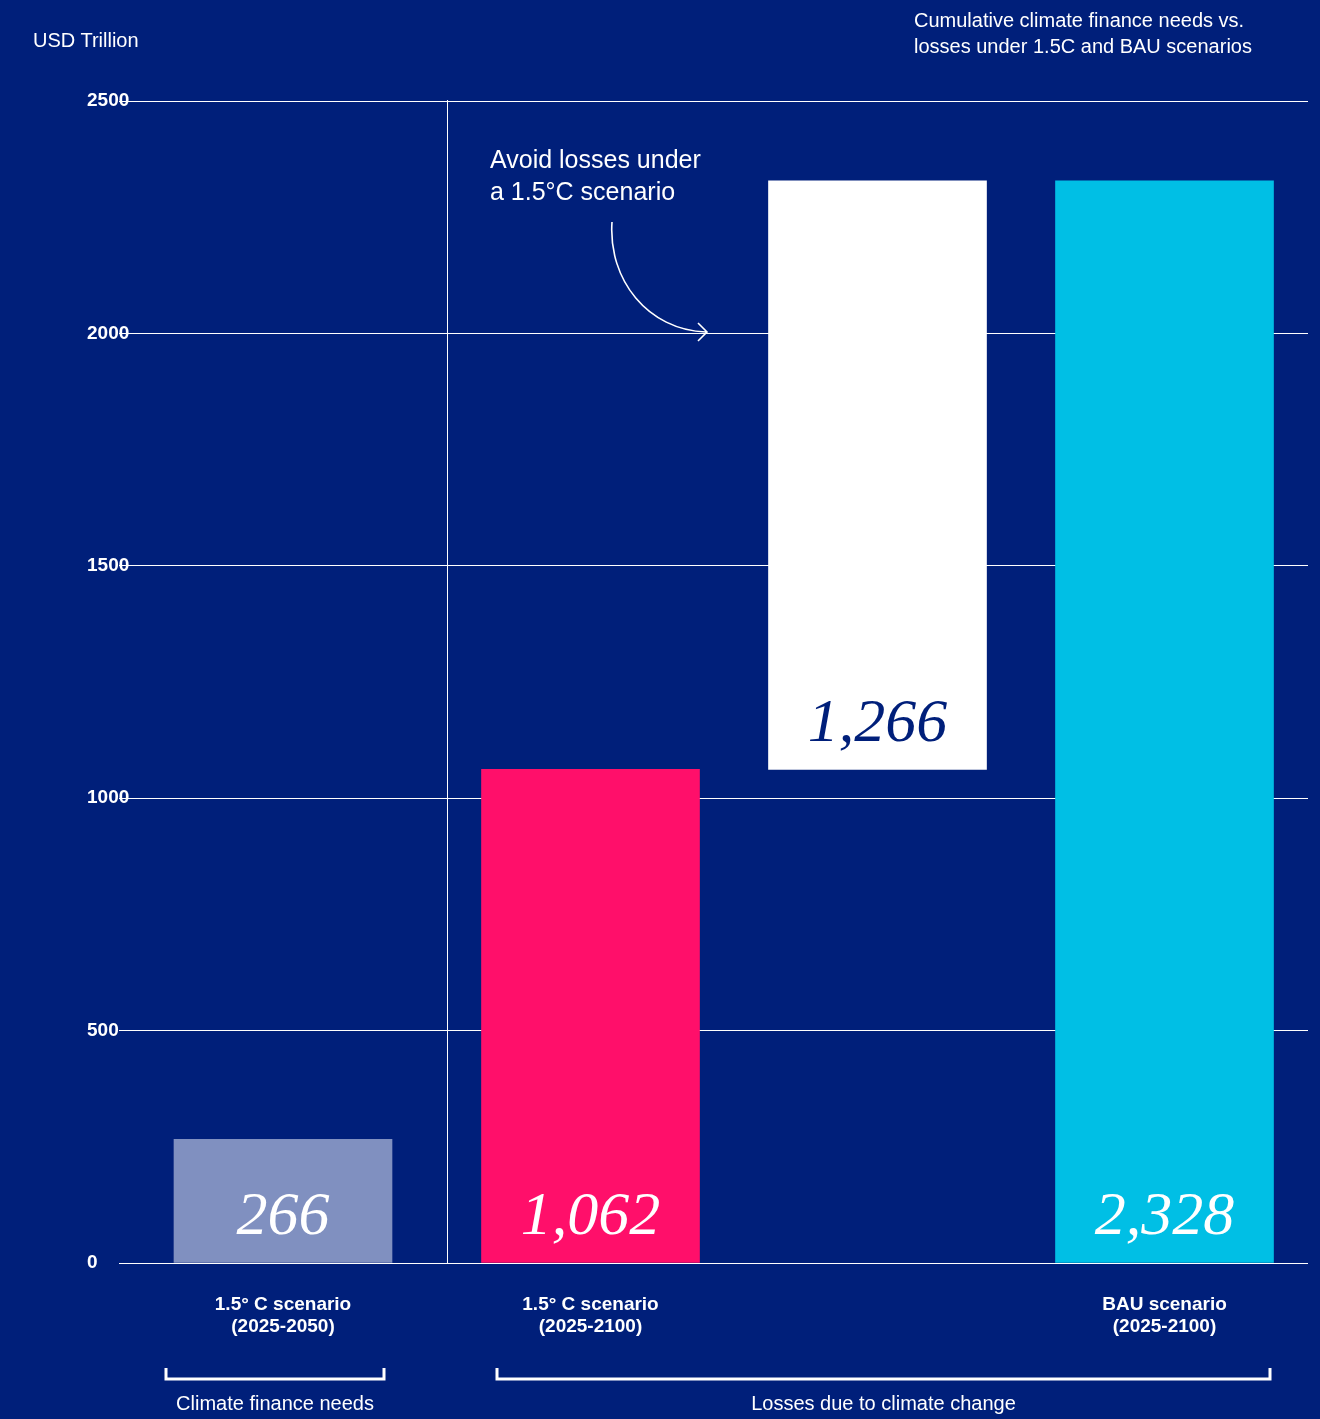 The width and height of the screenshot is (1320, 1419). I want to click on data-label: 2,328, so click(1164, 1213).